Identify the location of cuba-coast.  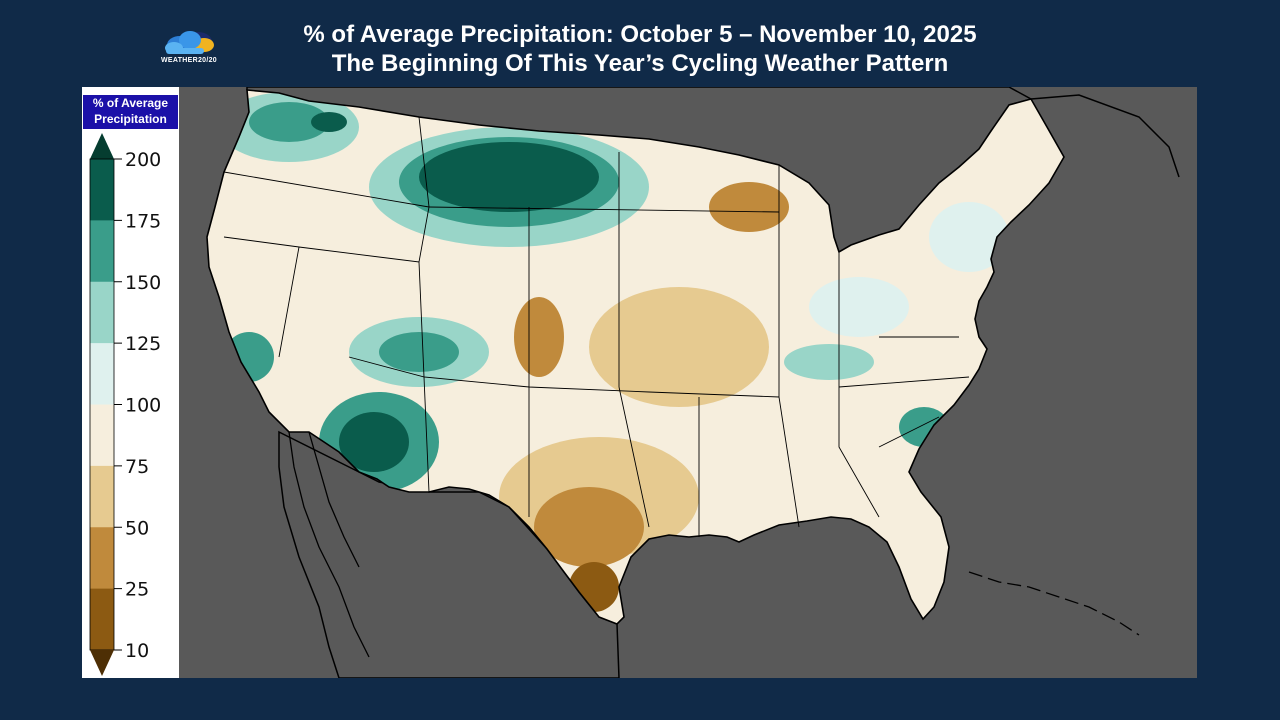
(1054, 603).